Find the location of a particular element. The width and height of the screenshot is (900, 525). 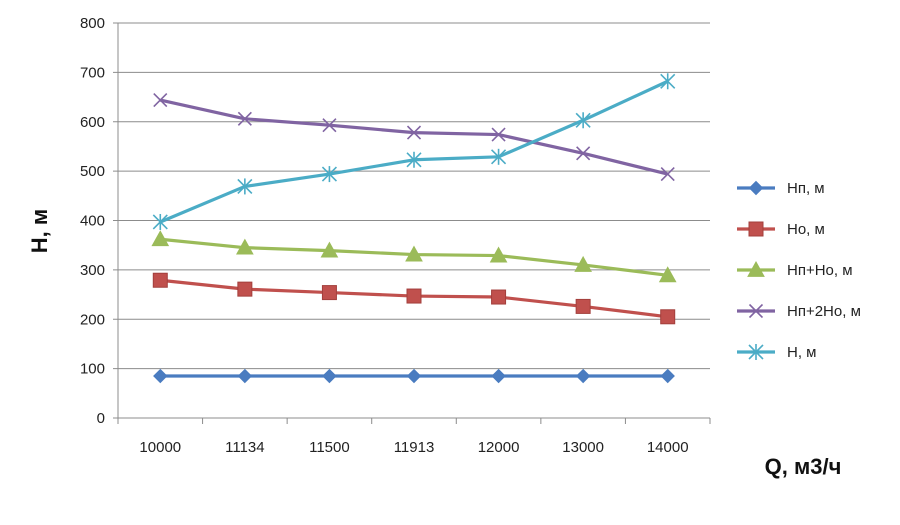

legend: Нп, м Но, м Нп+Но, м Нп+2Но, м Н, м is located at coordinates (799, 270).